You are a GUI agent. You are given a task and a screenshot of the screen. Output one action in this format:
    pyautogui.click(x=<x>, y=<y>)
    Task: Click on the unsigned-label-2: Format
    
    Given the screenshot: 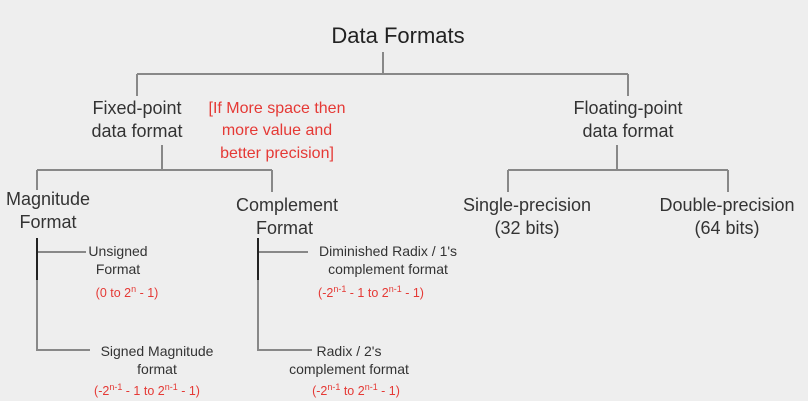 What is the action you would take?
    pyautogui.click(x=118, y=268)
    